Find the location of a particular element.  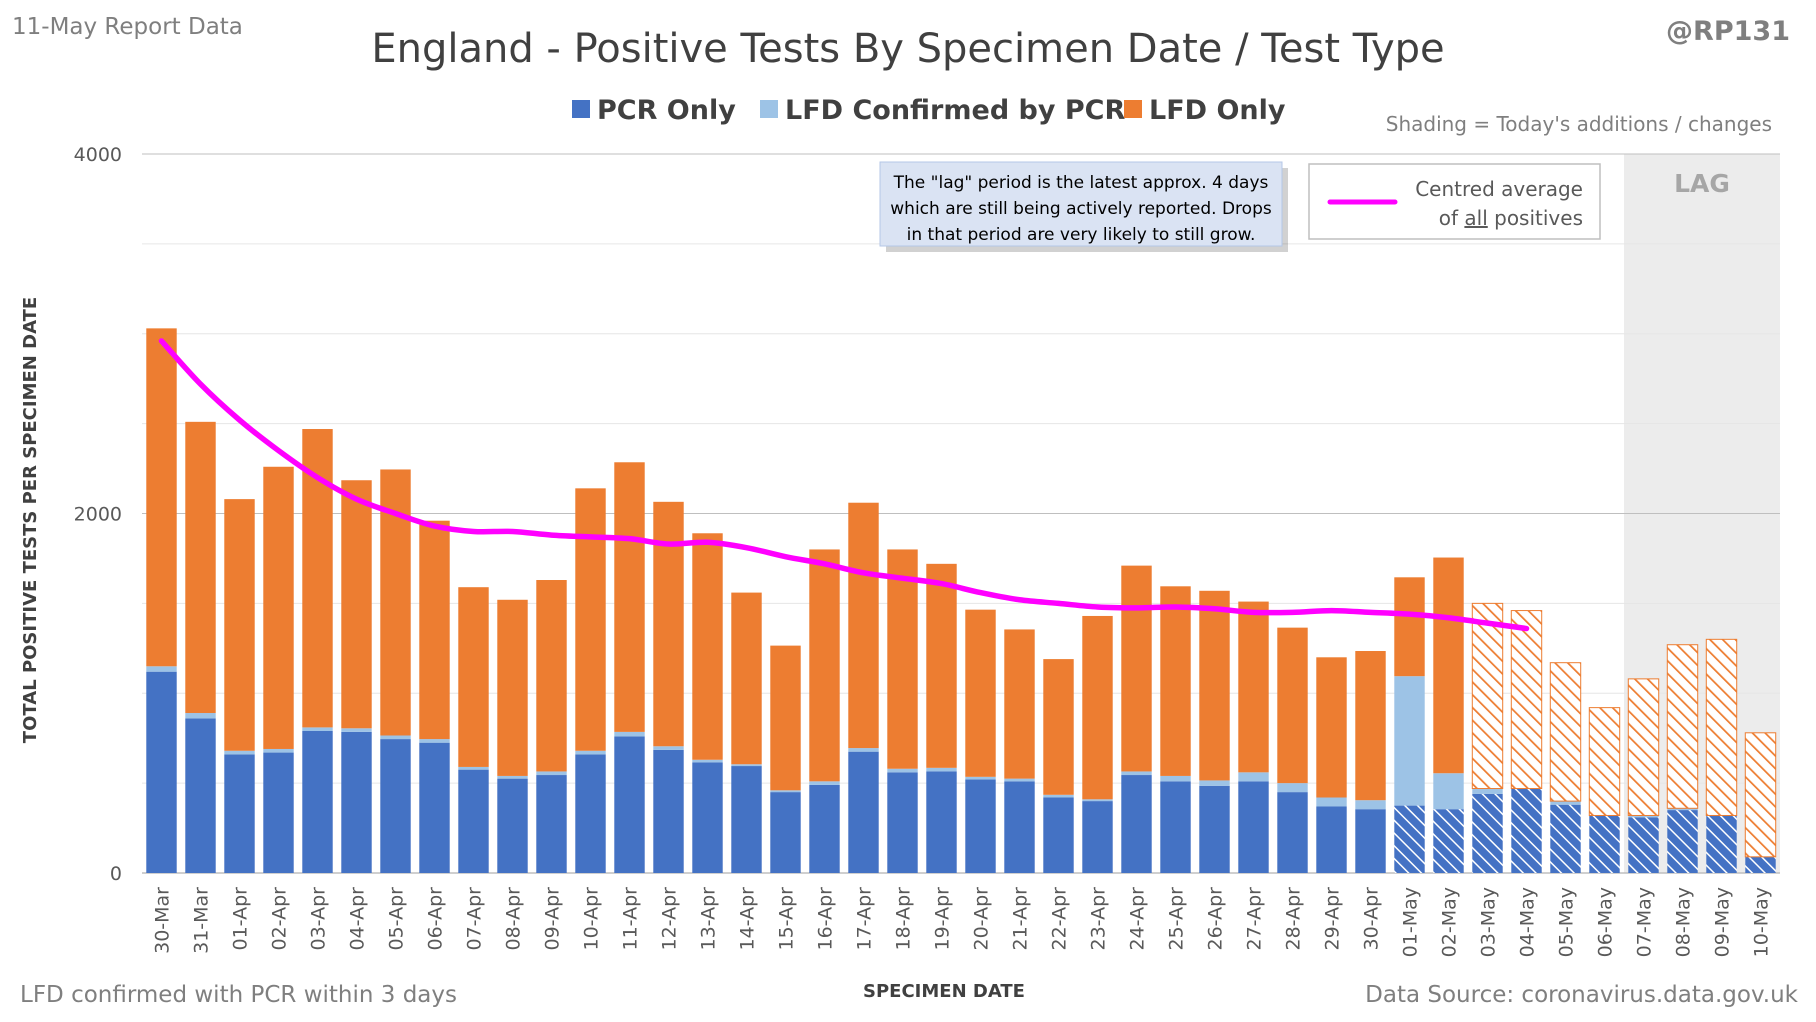

x-tick-label: 02-May is located at coordinates (1450, 922).